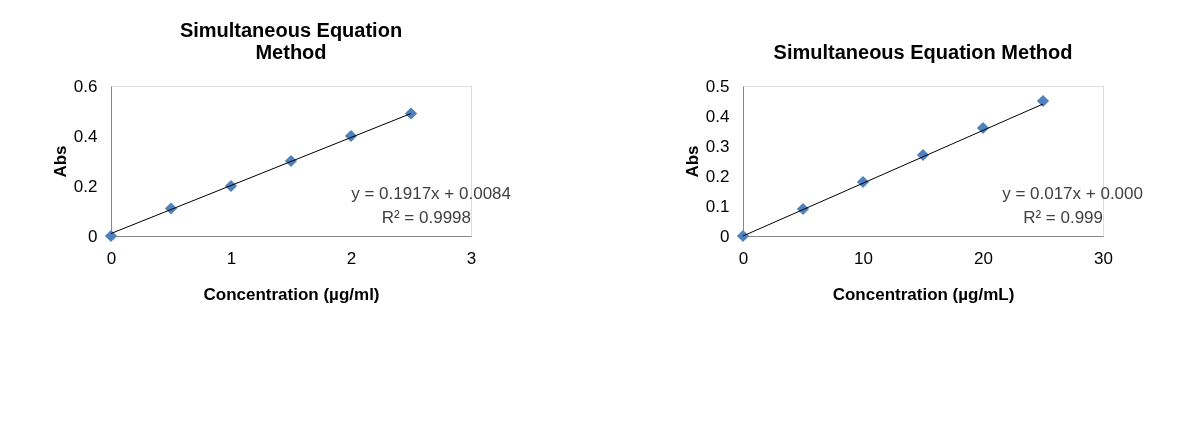 This screenshot has width=1186, height=422. What do you see at coordinates (863, 258) in the screenshot?
I see `x-tick-label: 10` at bounding box center [863, 258].